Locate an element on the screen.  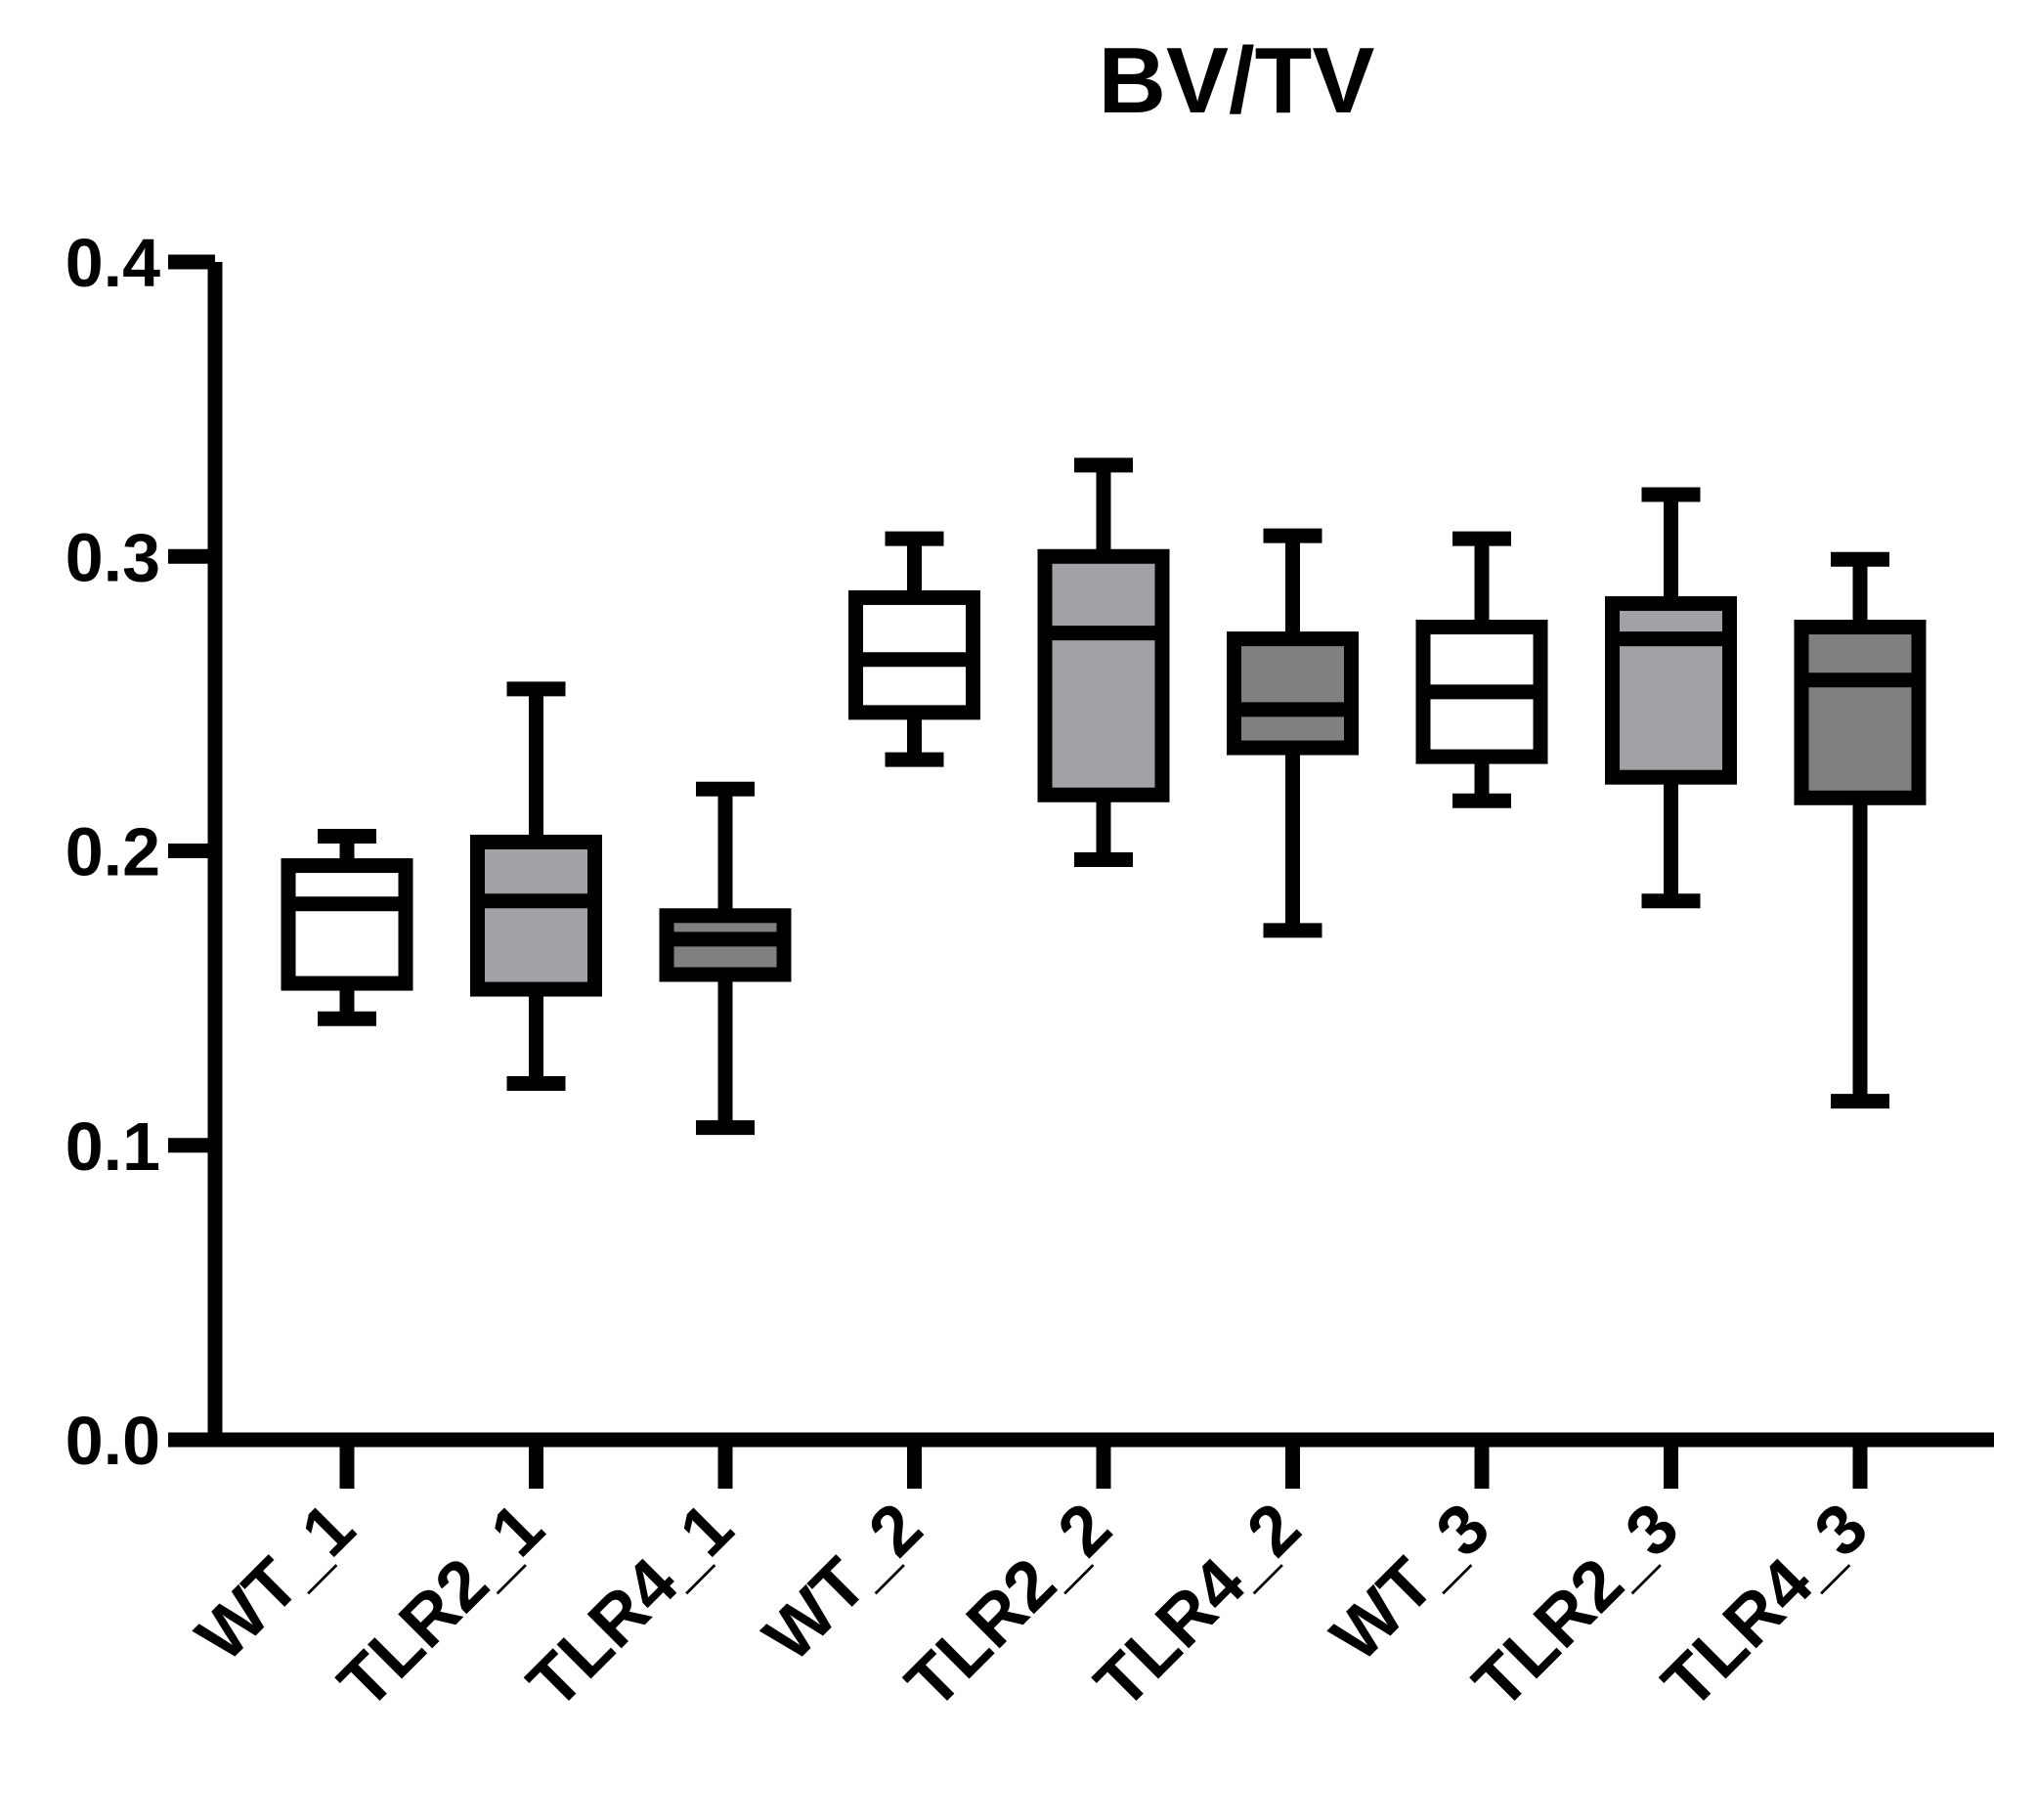
x-tick-label: WT_3 is located at coordinates (1410, 1582).